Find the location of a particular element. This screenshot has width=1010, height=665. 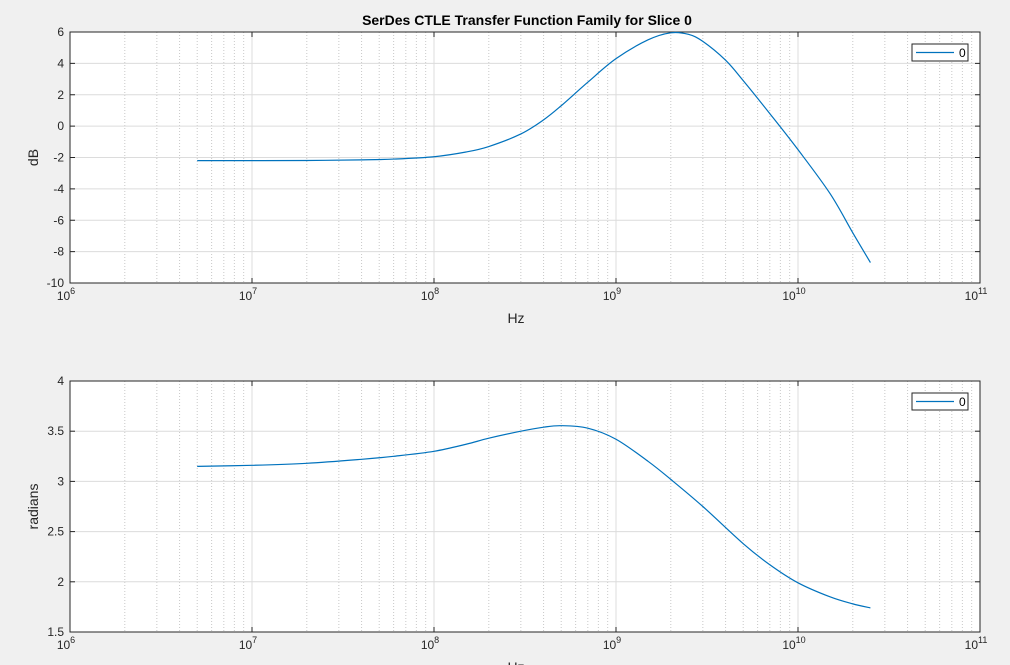

y-tick-label: -10 is located at coordinates (56, 283).